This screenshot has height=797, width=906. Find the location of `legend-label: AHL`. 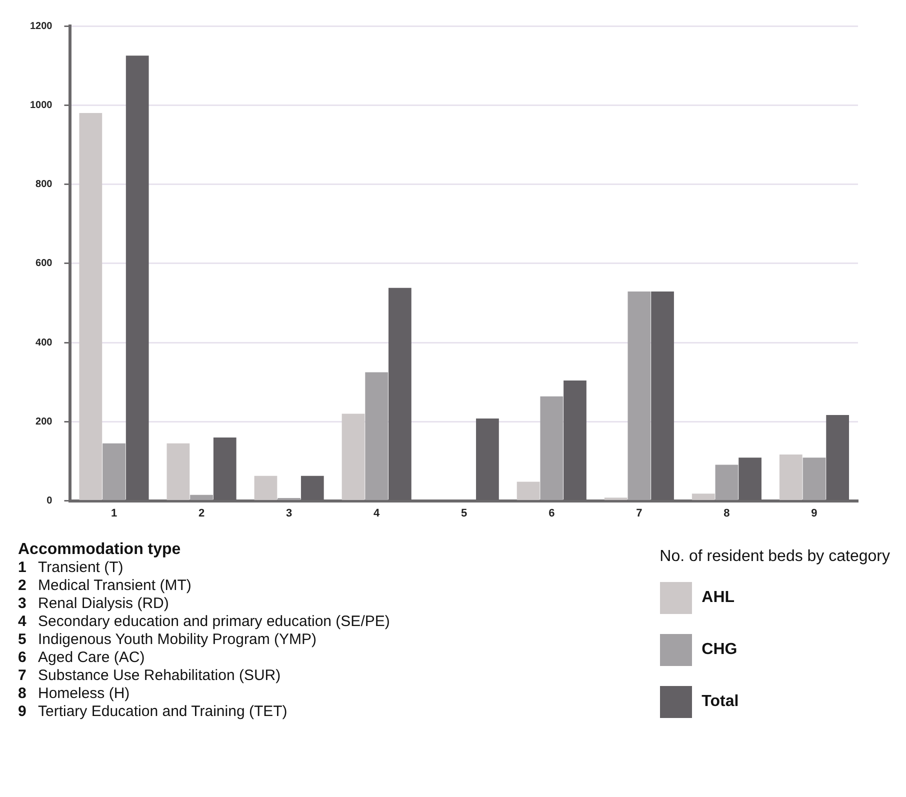

legend-label: AHL is located at coordinates (718, 598).